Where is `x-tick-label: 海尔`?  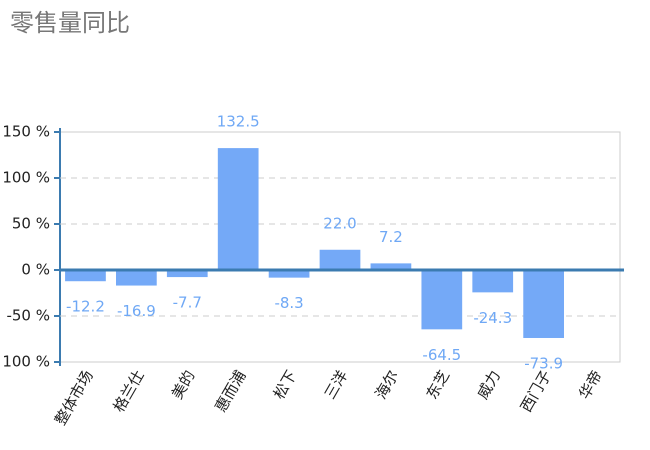 x-tick-label: 海尔 is located at coordinates (387, 384).